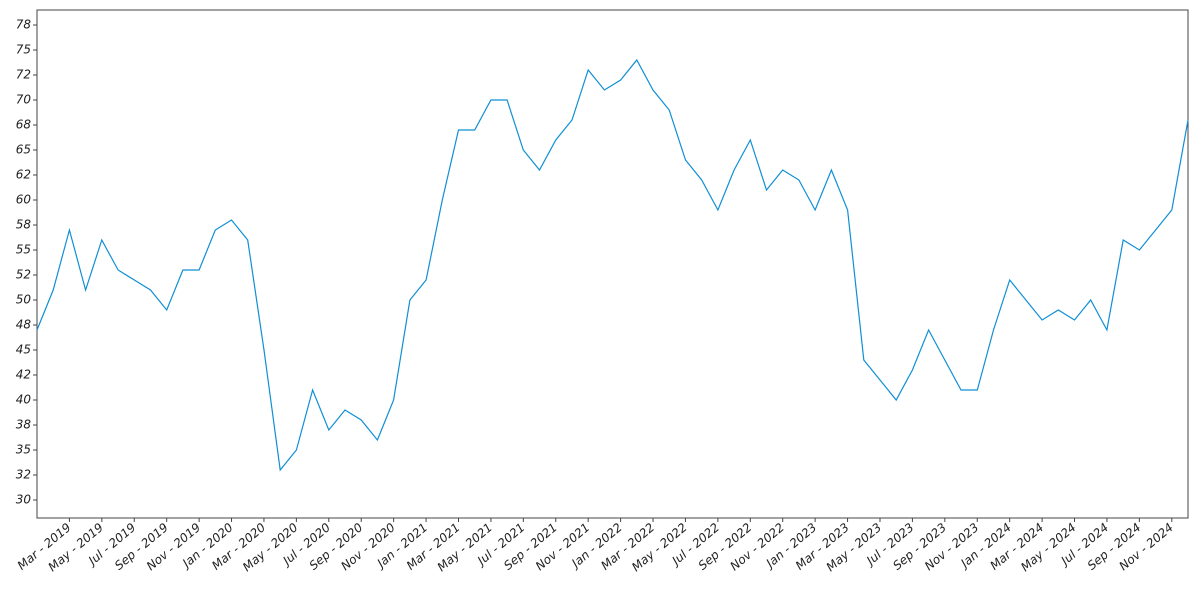 The width and height of the screenshot is (1200, 604). Describe the element at coordinates (23, 150) in the screenshot. I see `y-tick-label: 65` at that location.